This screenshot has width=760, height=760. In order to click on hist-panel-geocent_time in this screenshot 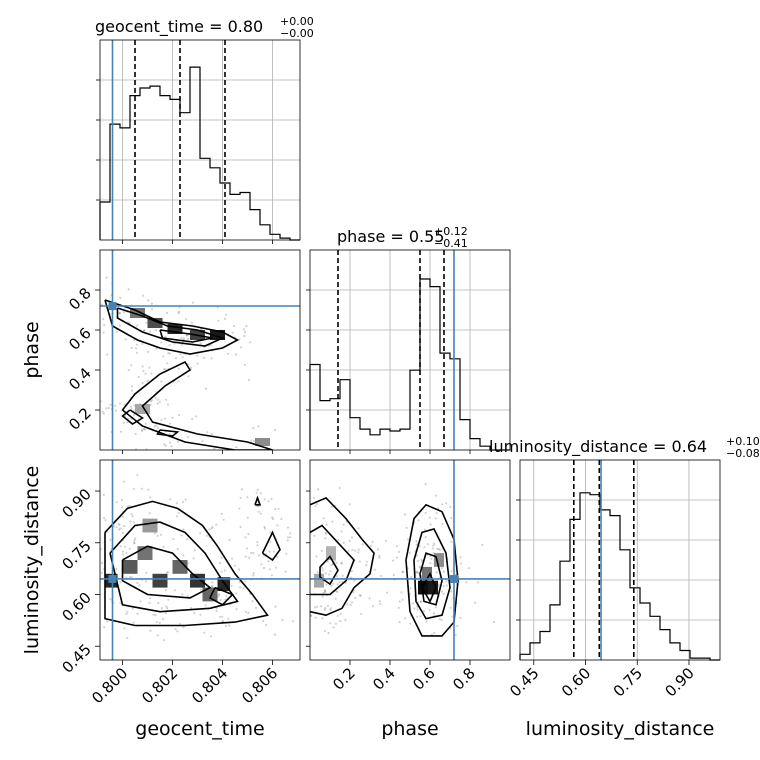, I will do `click(198, 141)`.